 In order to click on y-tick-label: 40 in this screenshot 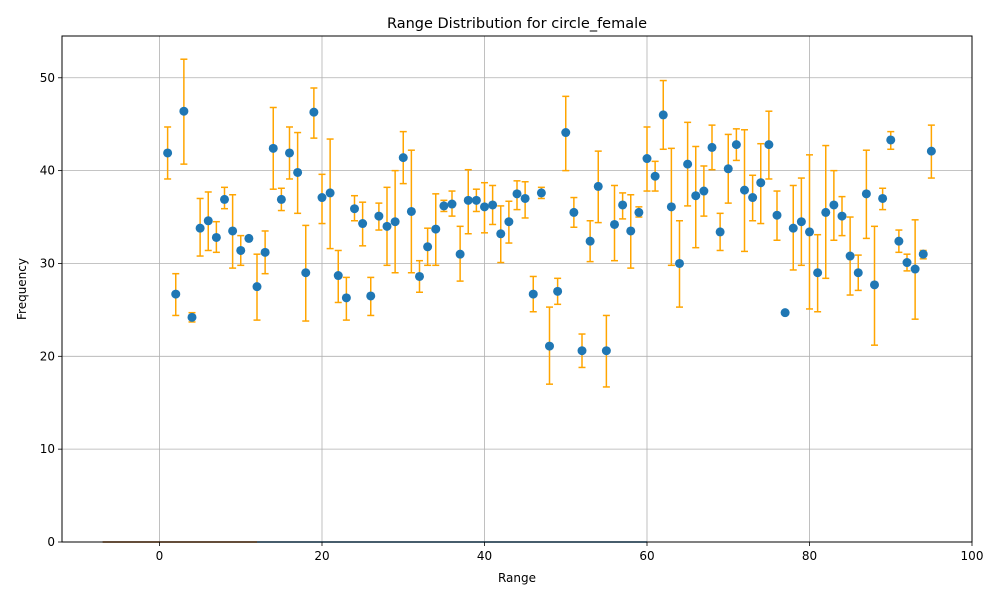, I will do `click(47, 171)`.